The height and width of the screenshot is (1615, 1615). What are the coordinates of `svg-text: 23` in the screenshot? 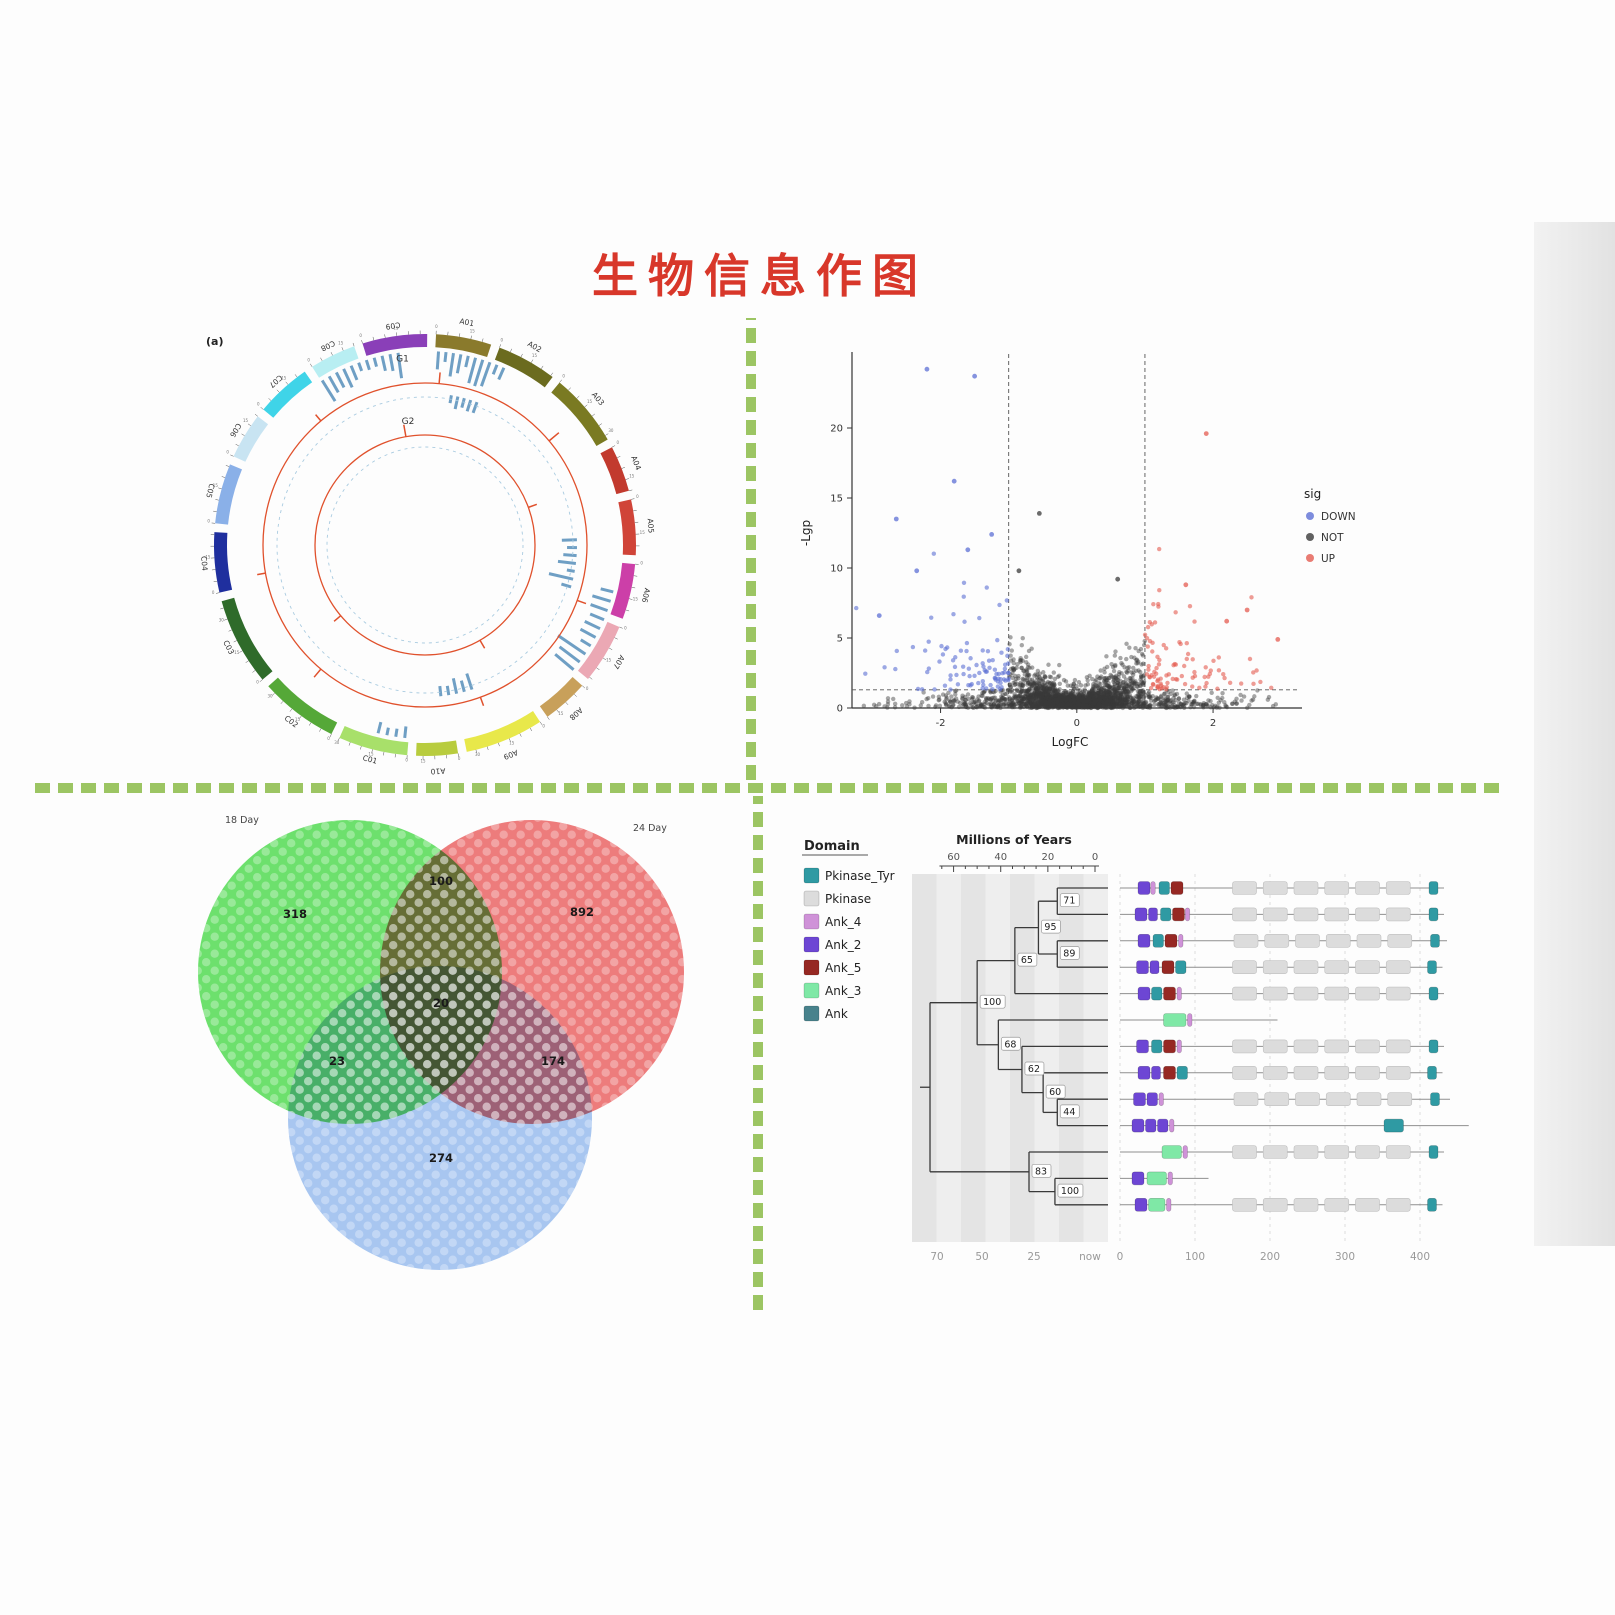 It's located at (337, 1061).